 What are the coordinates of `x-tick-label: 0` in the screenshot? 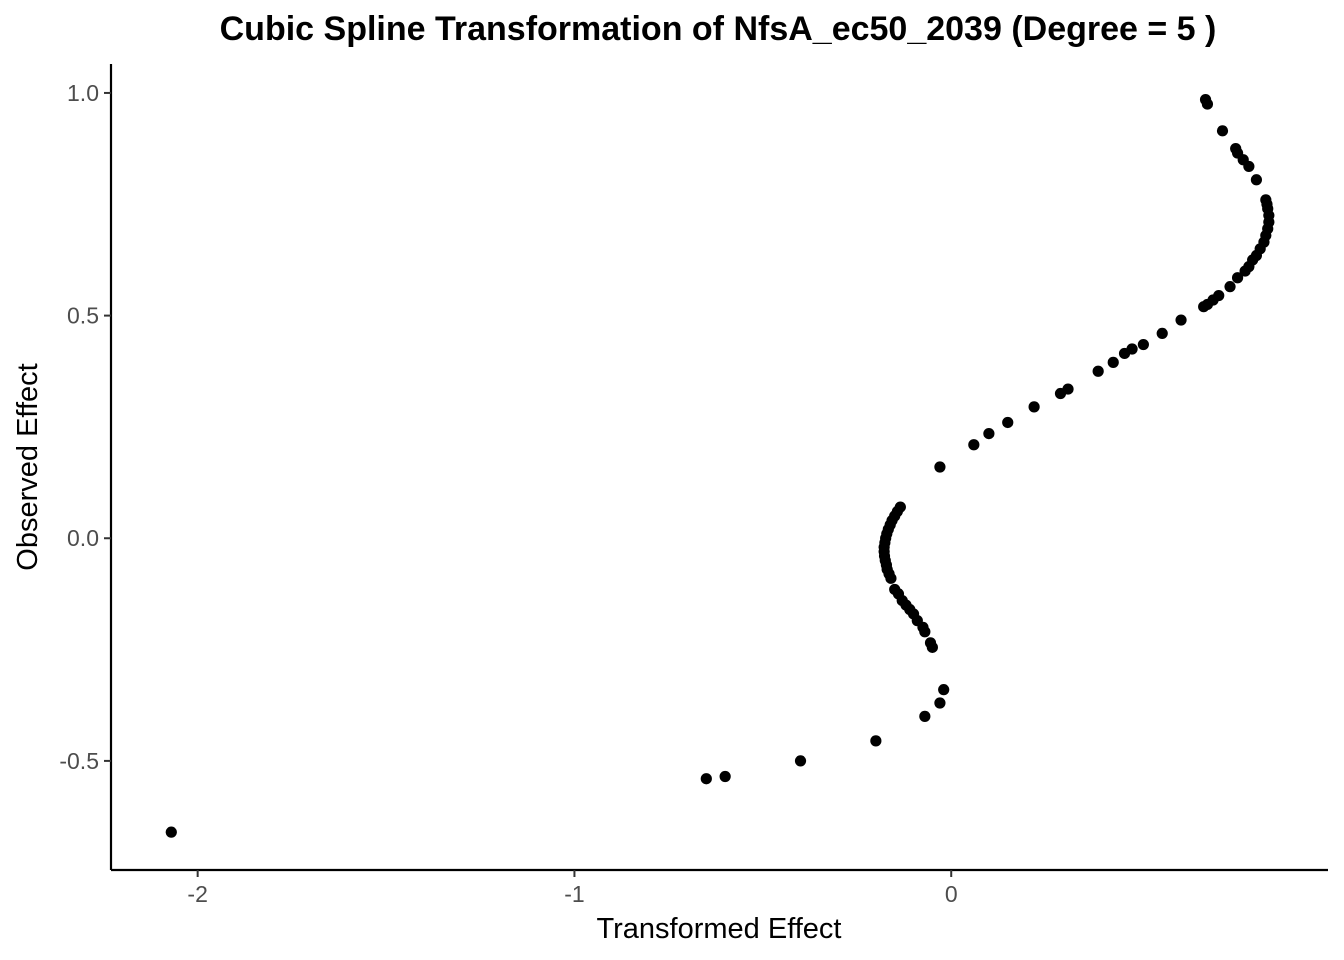 It's located at (951, 894).